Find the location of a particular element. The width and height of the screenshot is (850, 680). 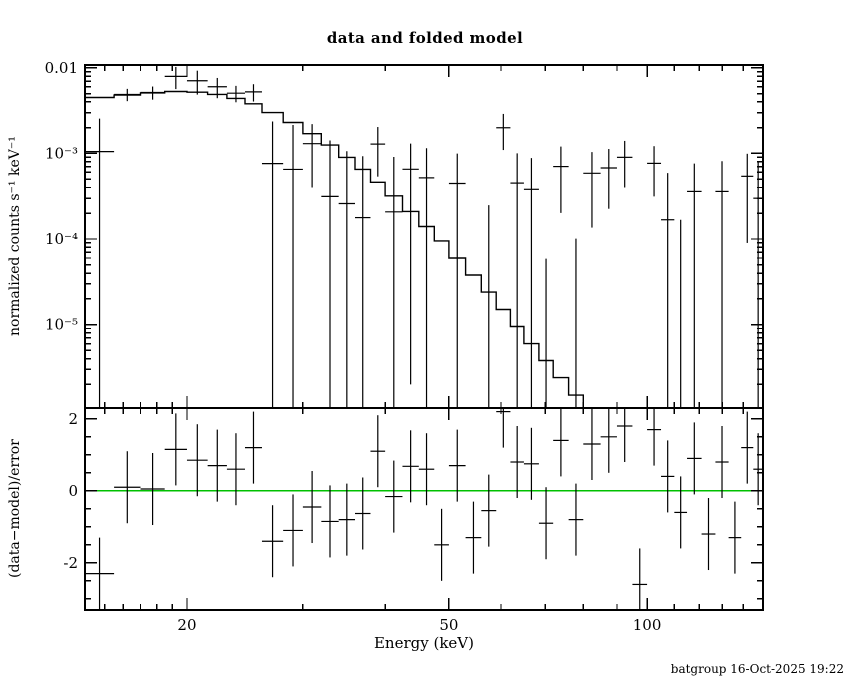

svg-text: 100 is located at coordinates (647, 625).